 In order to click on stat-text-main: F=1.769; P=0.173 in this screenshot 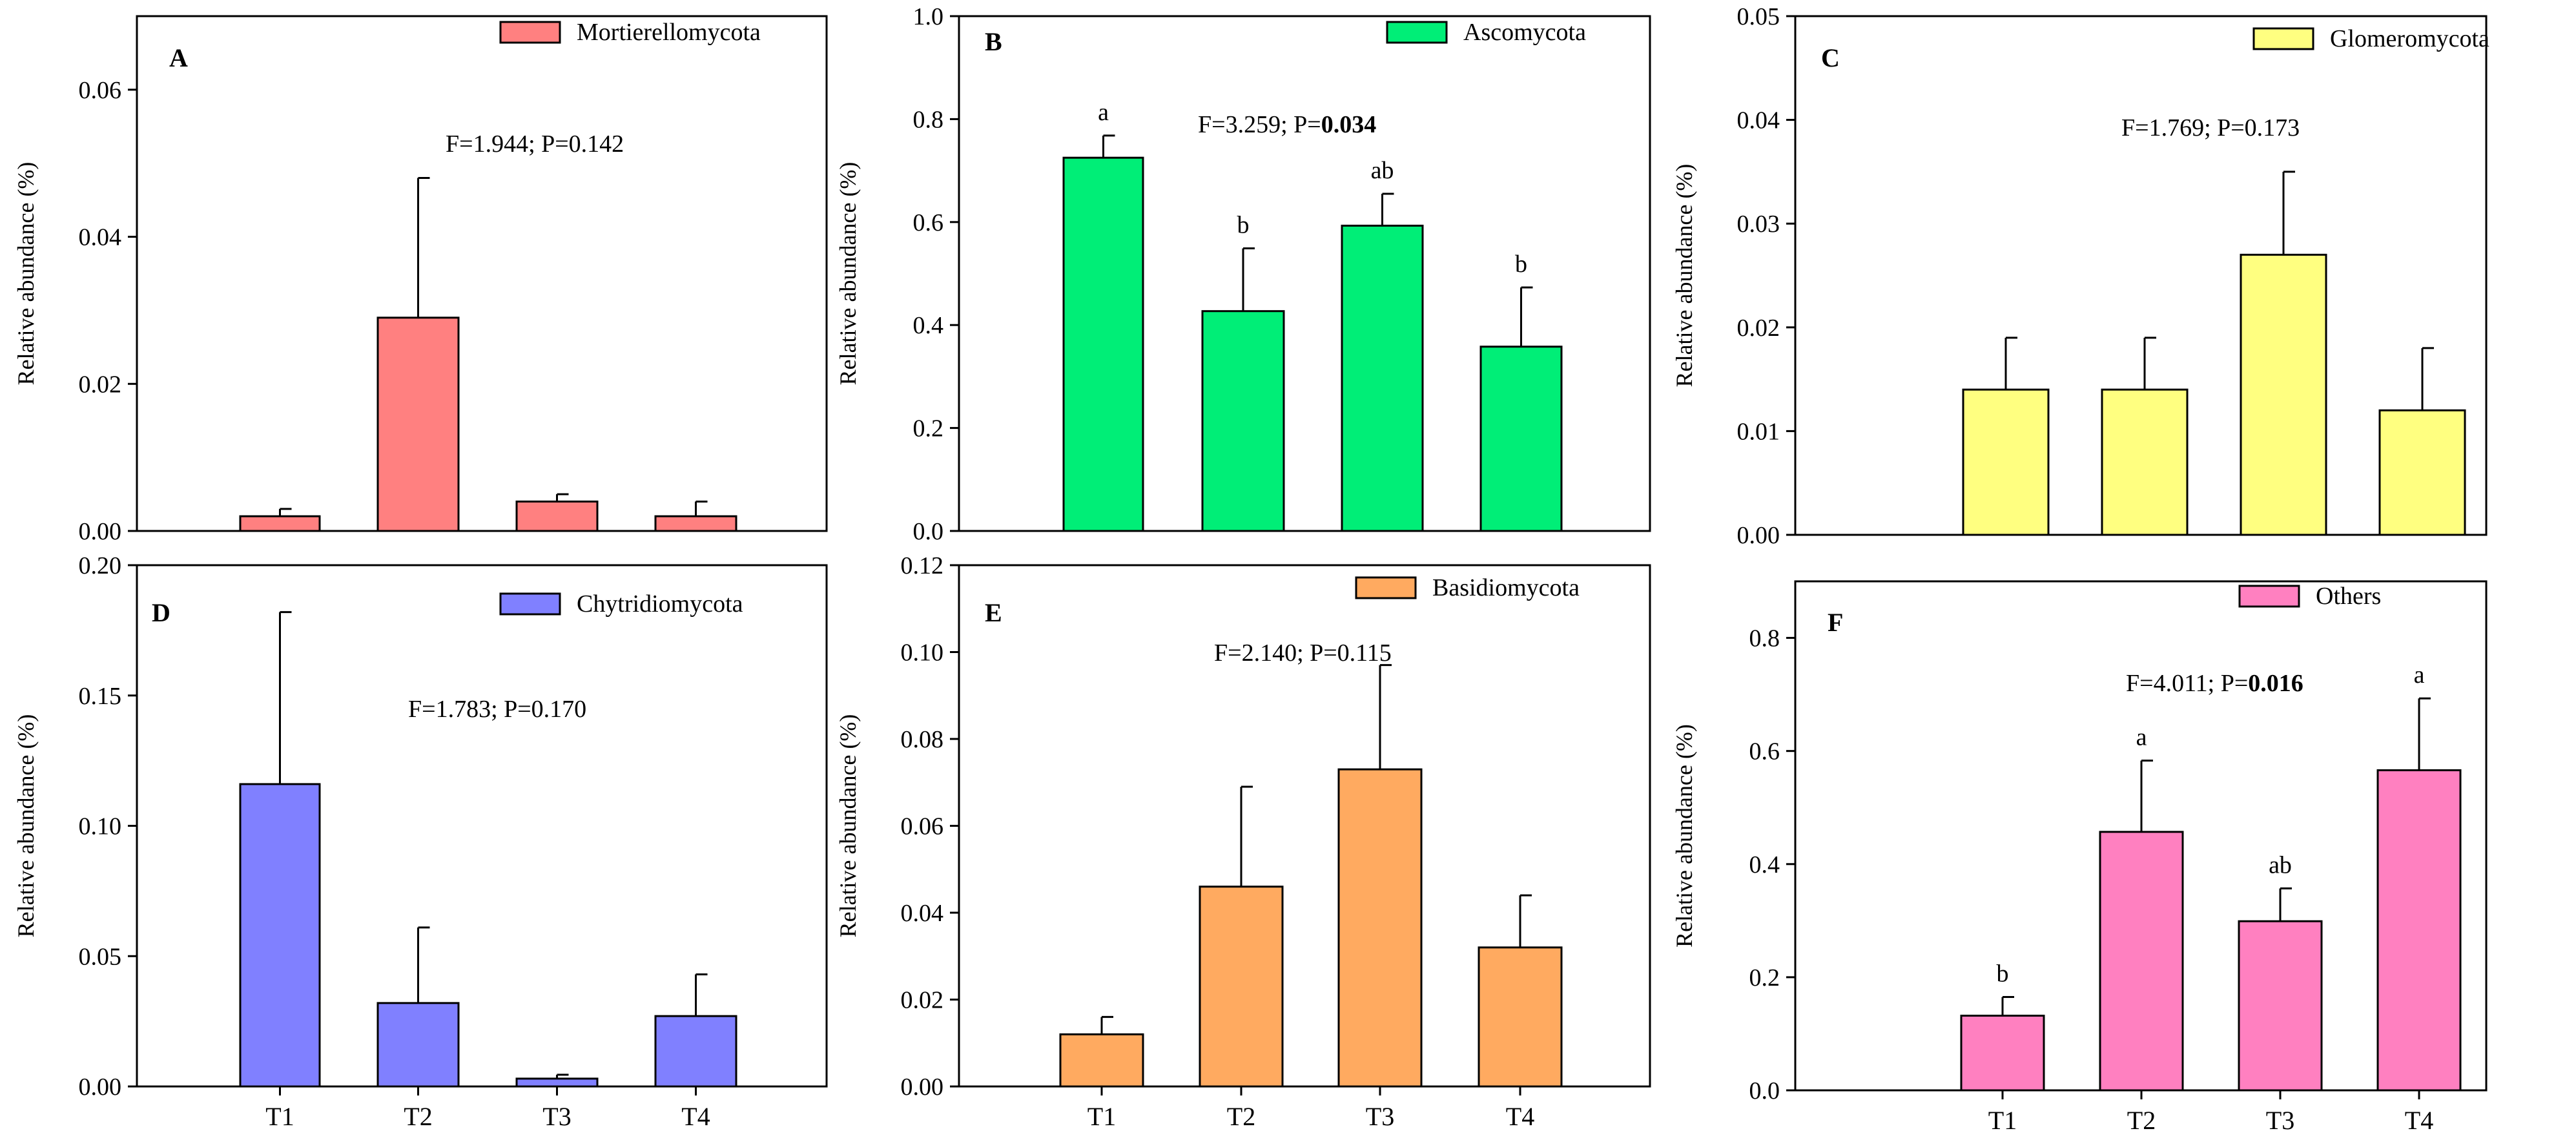, I will do `click(2210, 128)`.